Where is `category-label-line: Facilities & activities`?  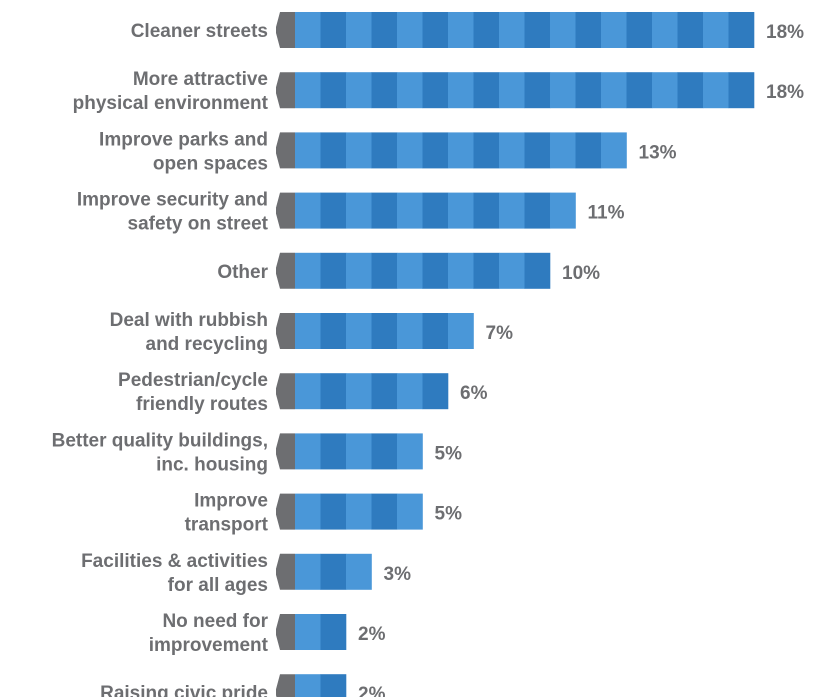
category-label-line: Facilities & activities is located at coordinates (174, 561).